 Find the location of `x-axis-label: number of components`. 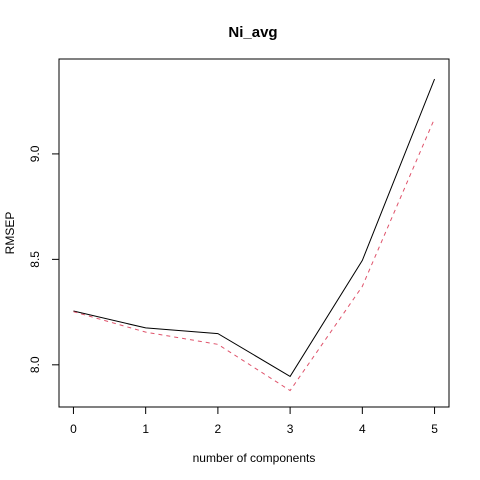

x-axis-label: number of components is located at coordinates (254, 458).